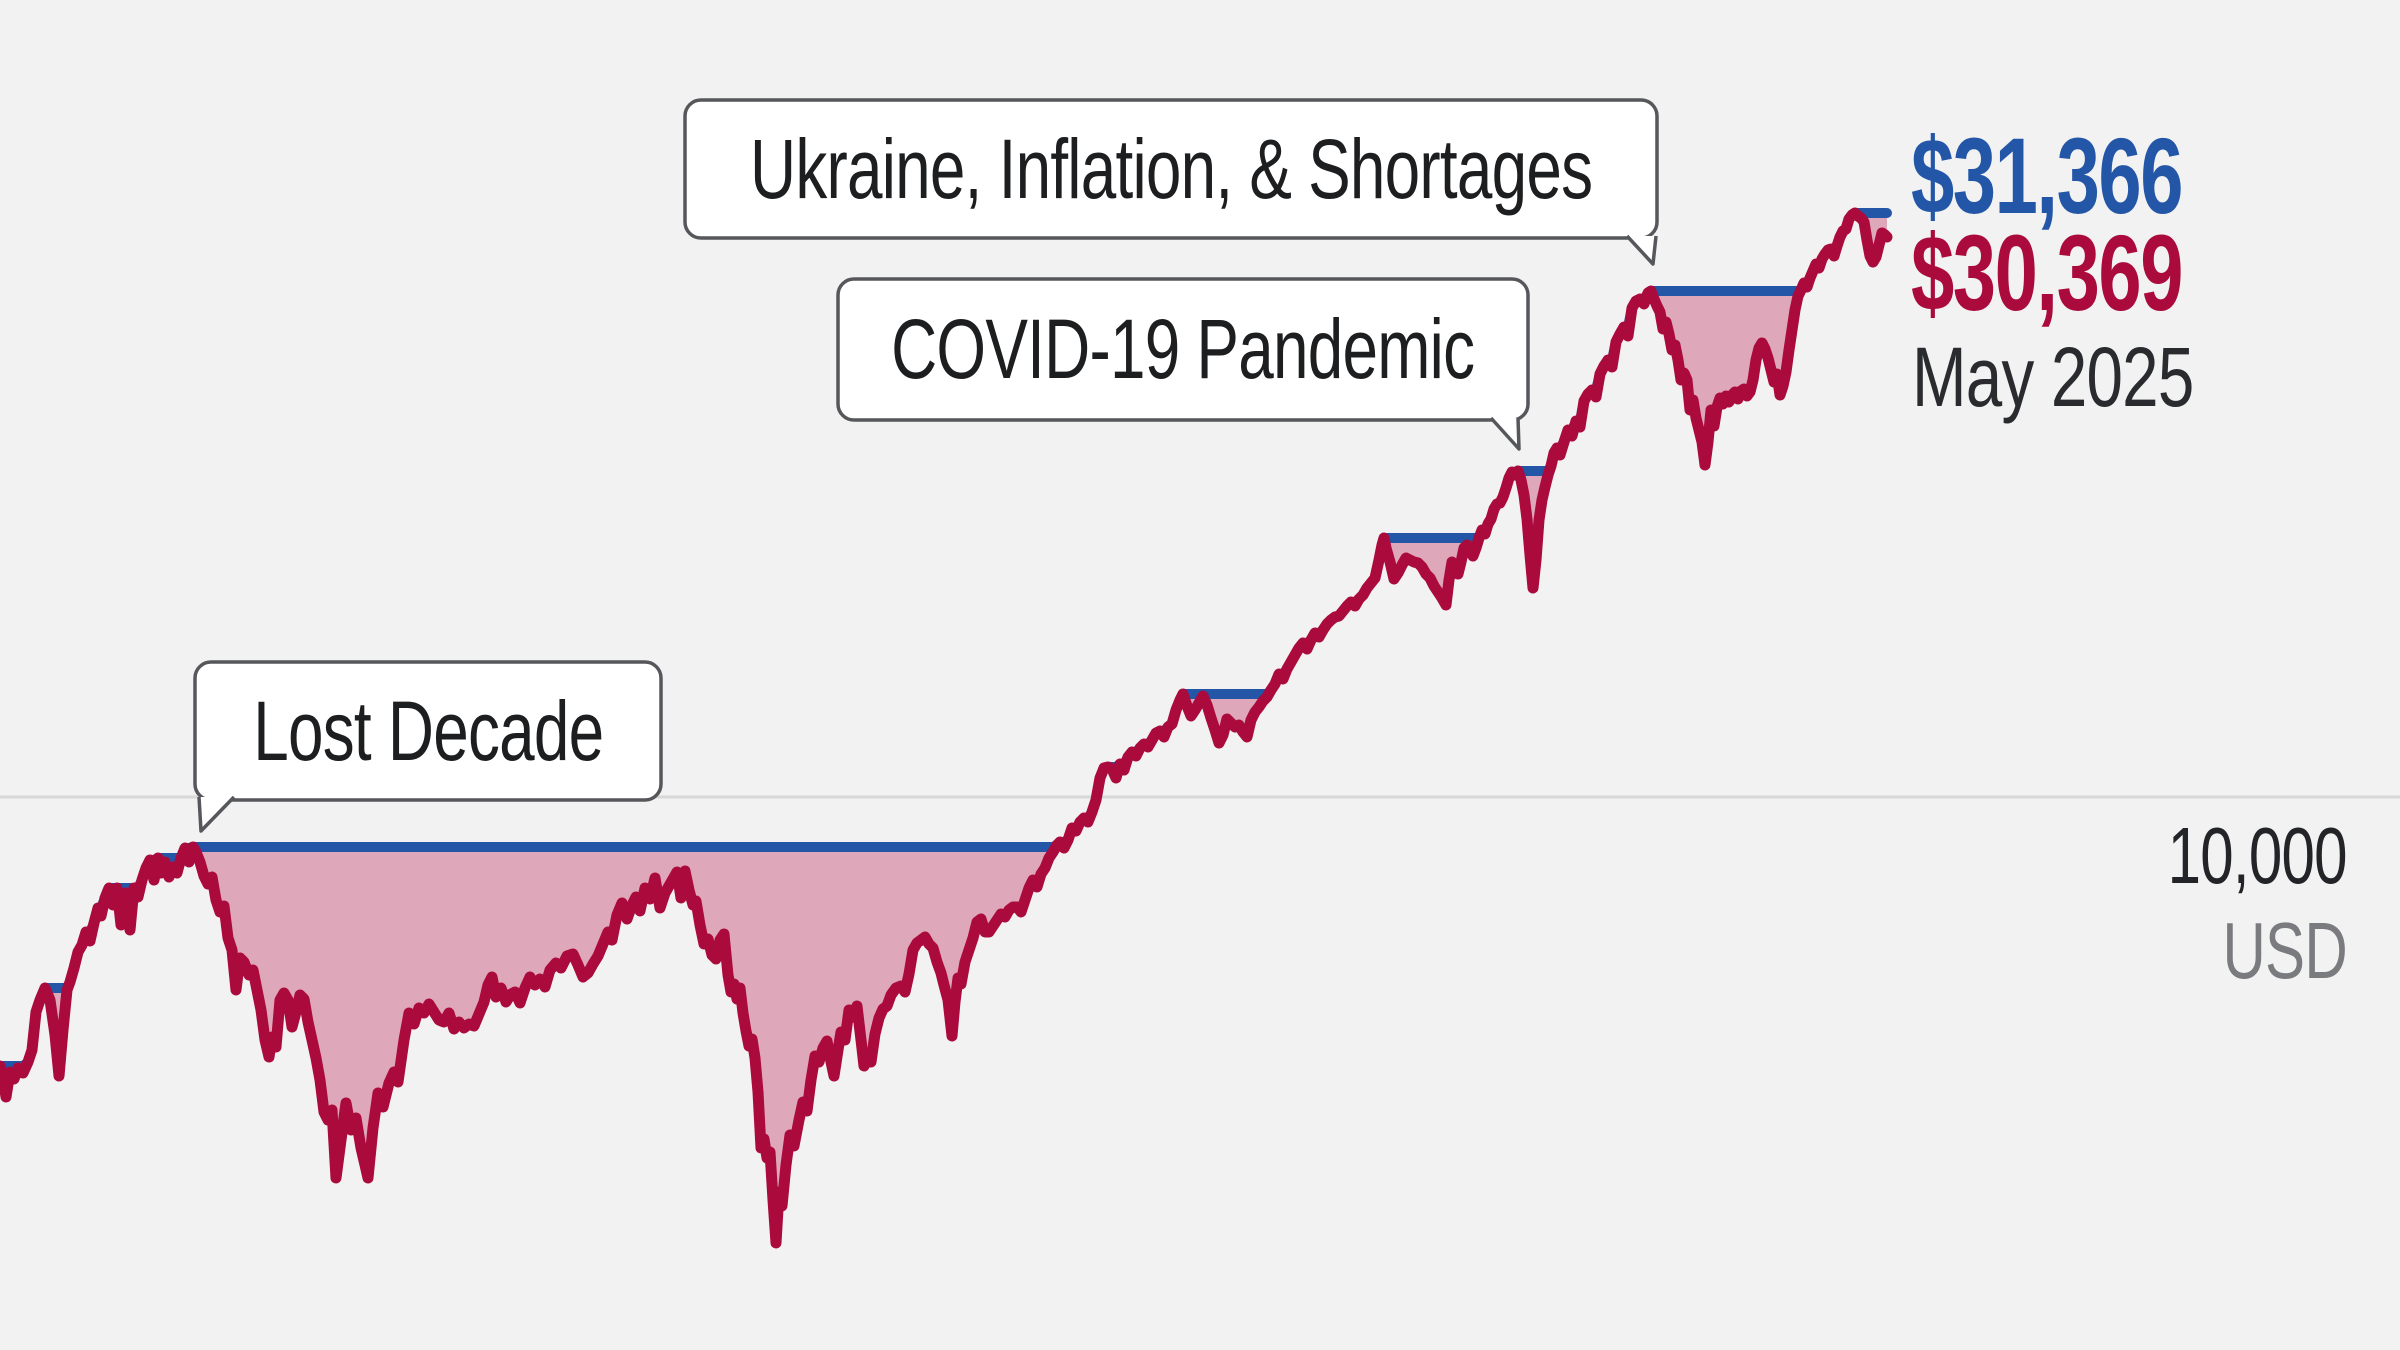 This screenshot has width=2400, height=1350. I want to click on callout-label-lost-decade: Lost Decade, so click(428, 731).